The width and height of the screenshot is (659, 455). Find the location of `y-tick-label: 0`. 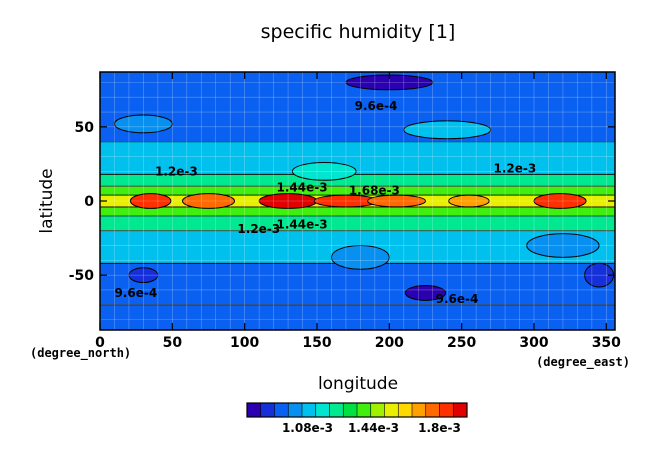

y-tick-label: 0 is located at coordinates (89, 202).